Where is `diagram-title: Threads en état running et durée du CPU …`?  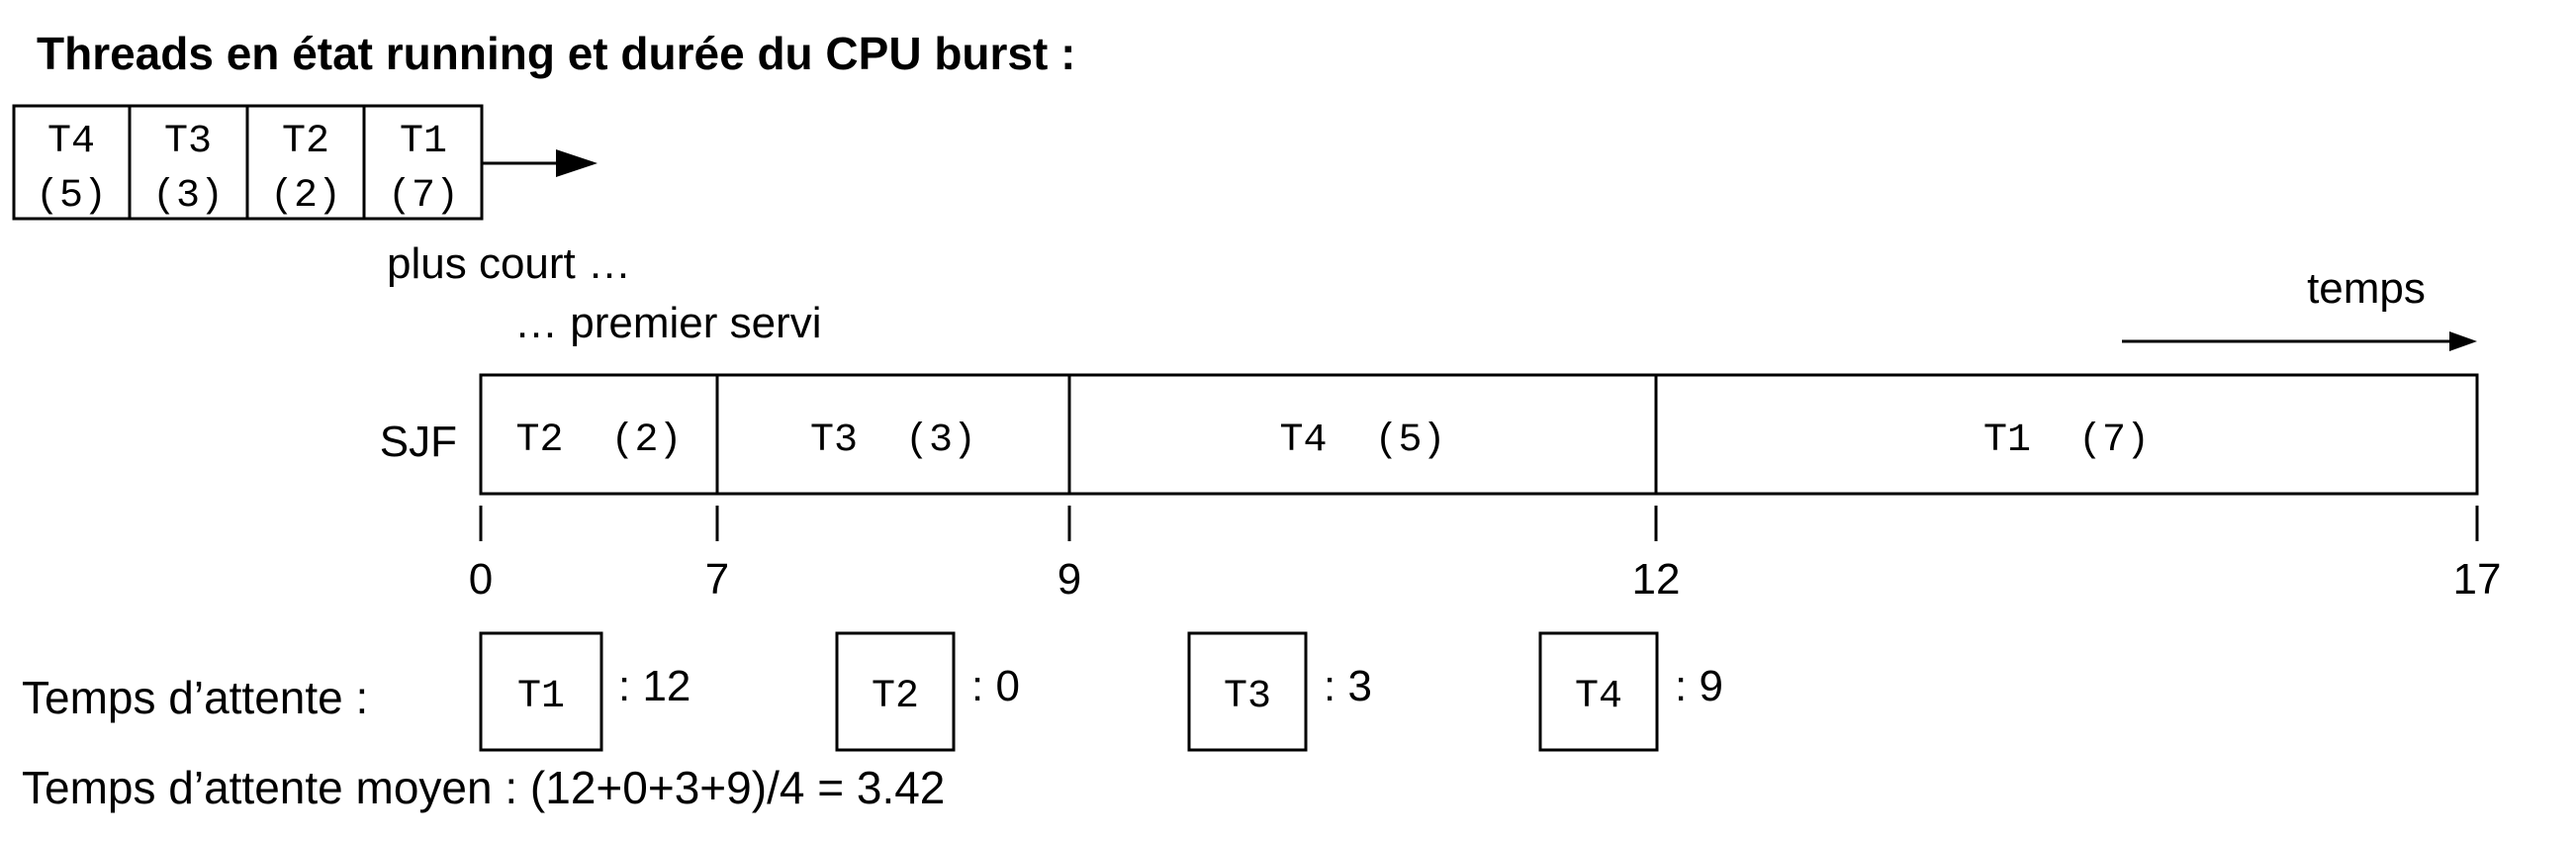
diagram-title: Threads en état running et durée du CPU … is located at coordinates (556, 53).